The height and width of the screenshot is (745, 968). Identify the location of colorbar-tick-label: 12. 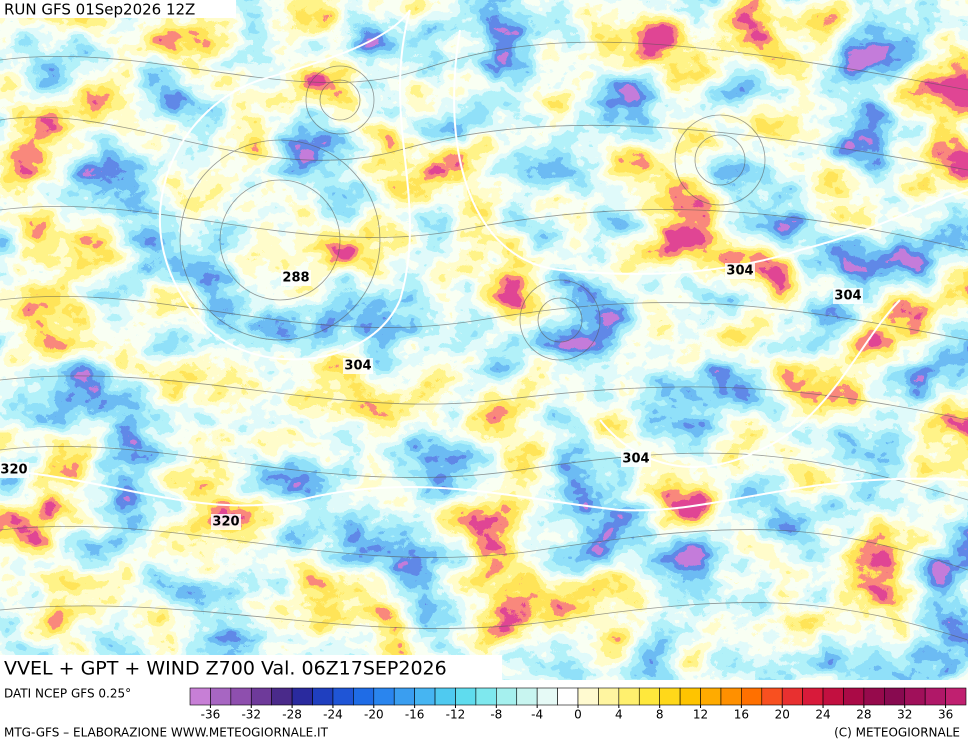
(700, 715).